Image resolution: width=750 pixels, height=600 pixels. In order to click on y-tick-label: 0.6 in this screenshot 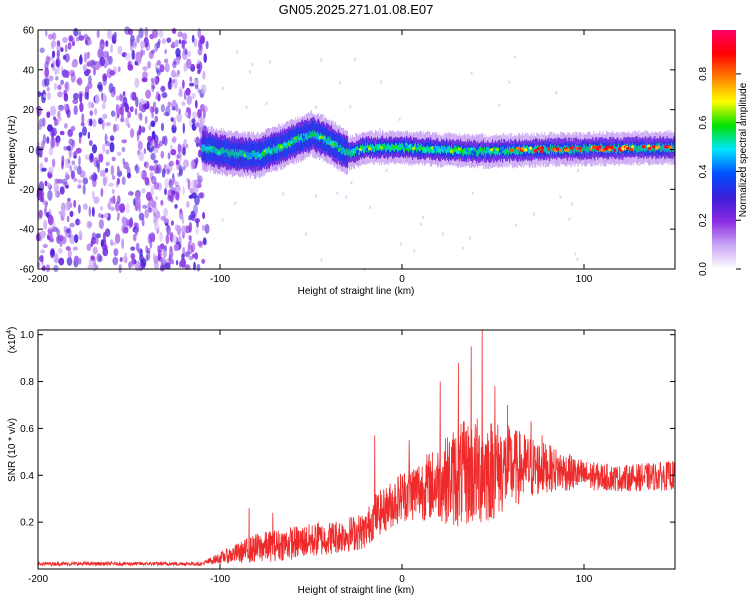, I will do `click(27, 429)`.